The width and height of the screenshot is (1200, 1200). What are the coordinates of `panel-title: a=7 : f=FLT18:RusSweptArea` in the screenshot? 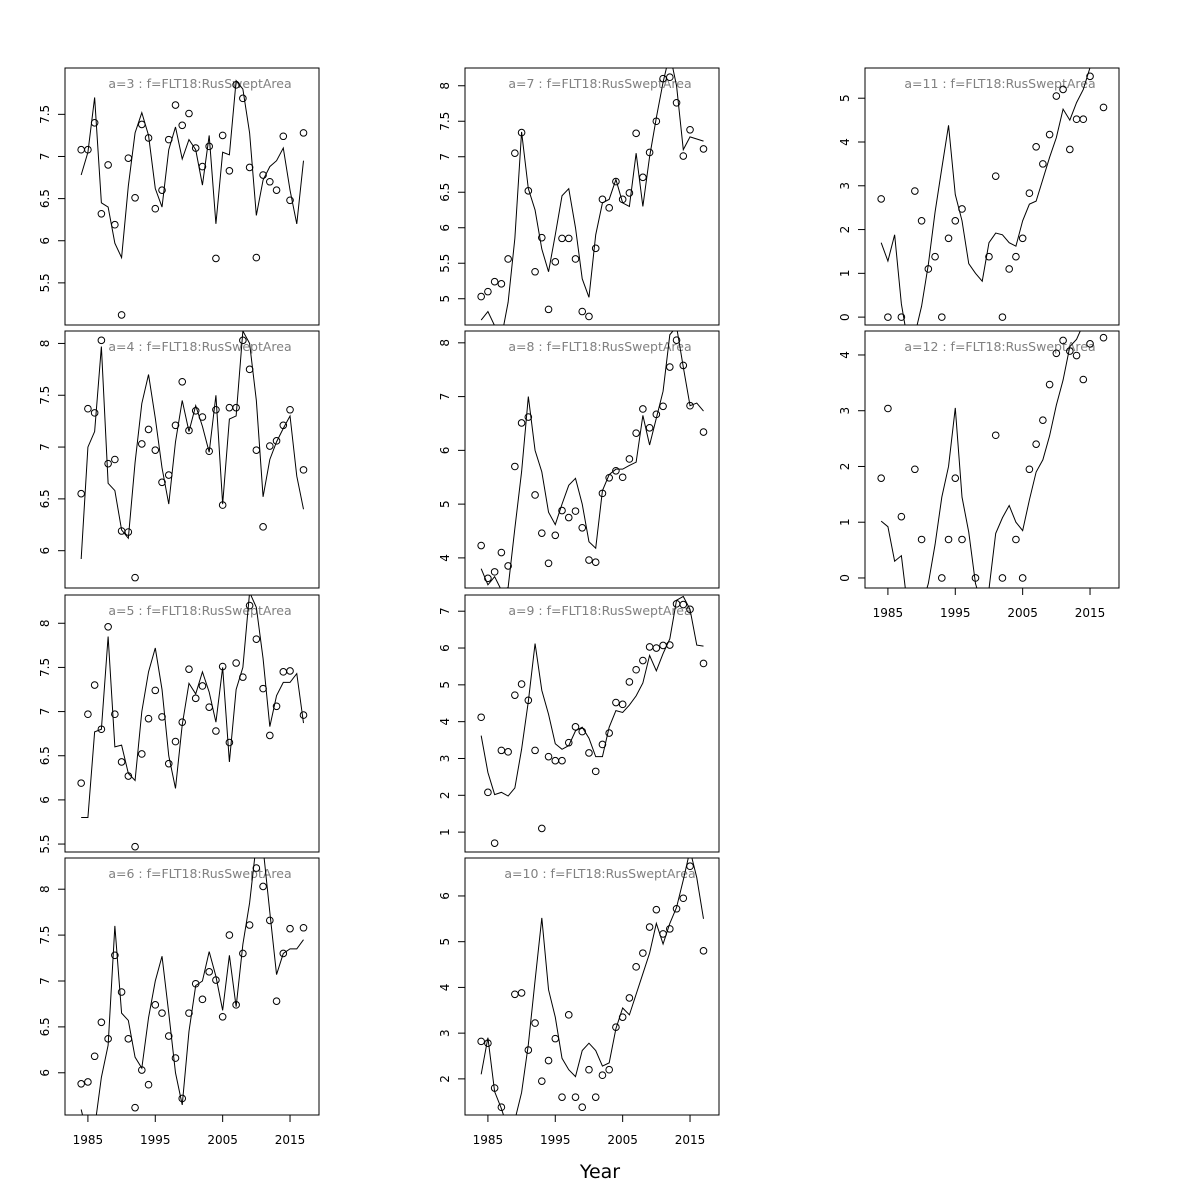 It's located at (599, 83).